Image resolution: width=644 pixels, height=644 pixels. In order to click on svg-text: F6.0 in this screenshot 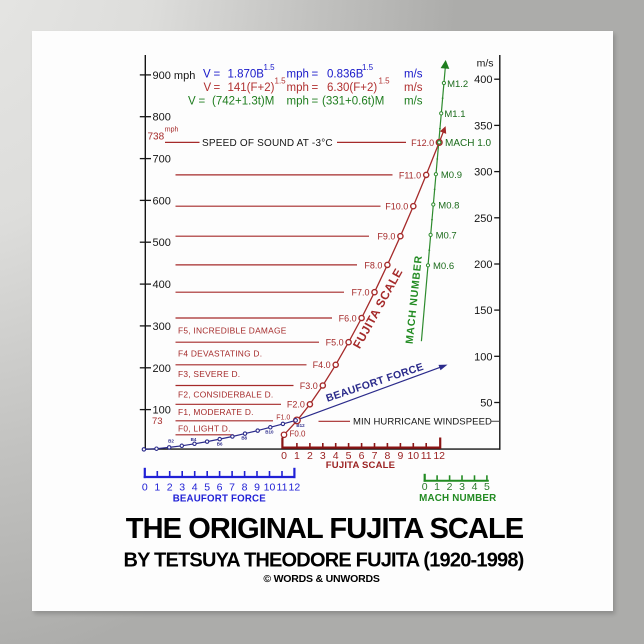, I will do `click(348, 318)`.